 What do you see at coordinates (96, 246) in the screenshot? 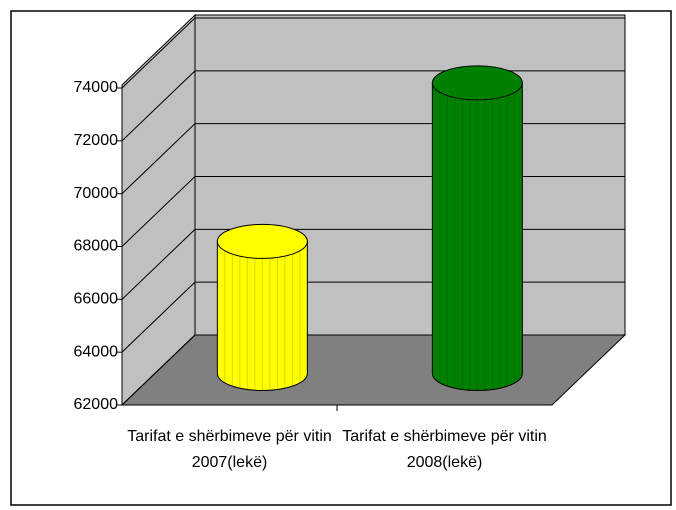
I see `y-tick-label: 68000` at bounding box center [96, 246].